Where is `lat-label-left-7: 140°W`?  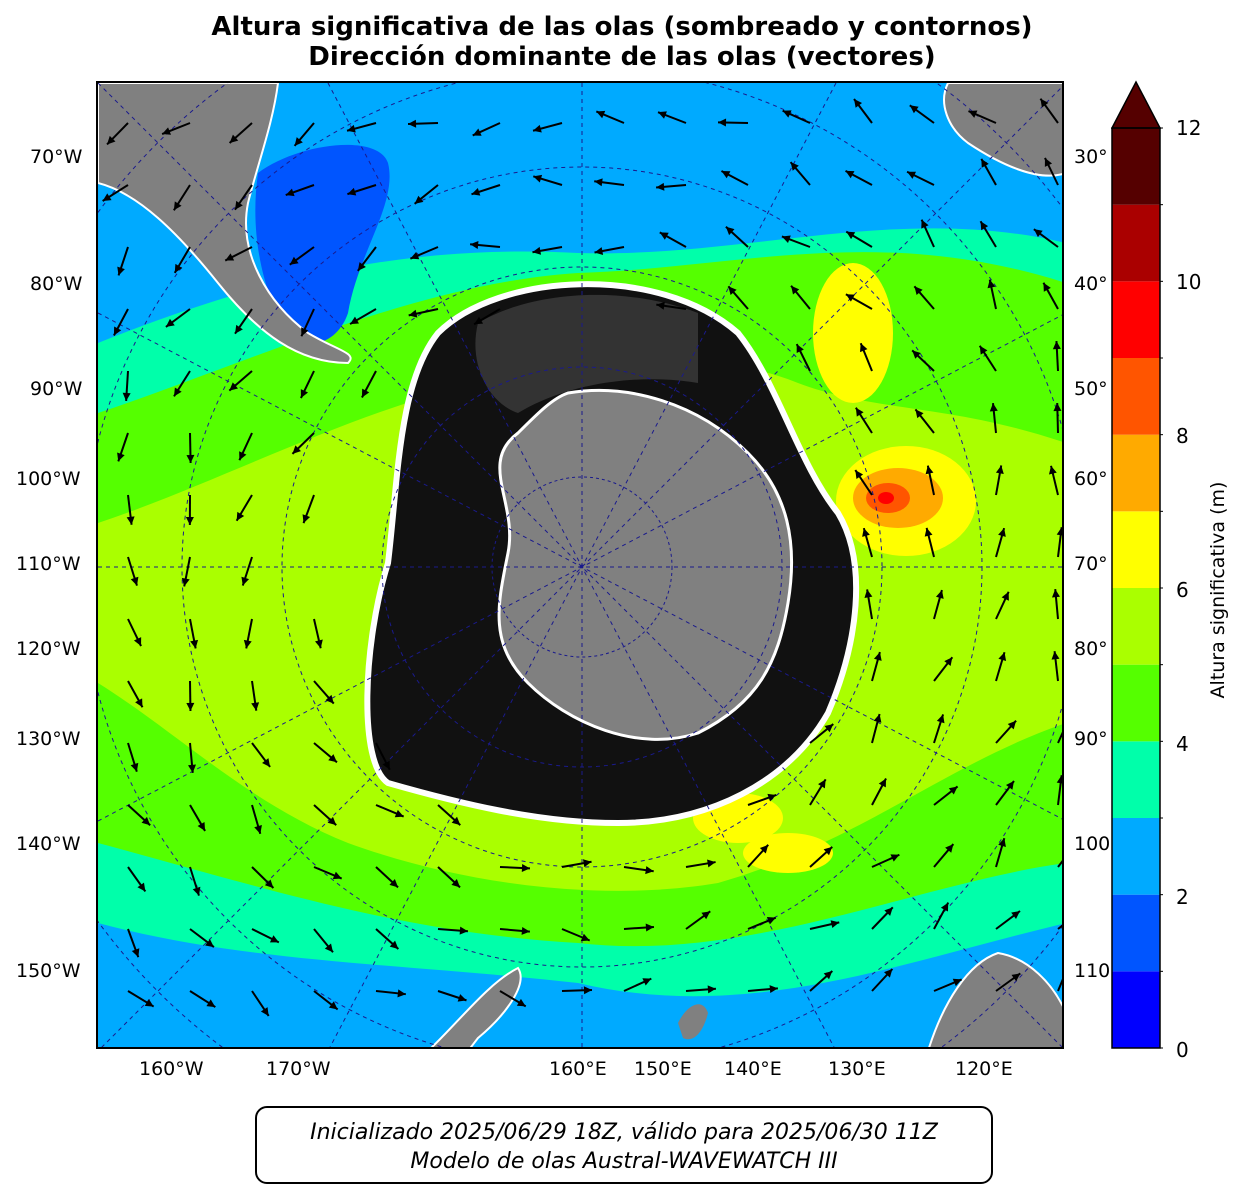 lat-label-left-7: 140°W is located at coordinates (48, 844).